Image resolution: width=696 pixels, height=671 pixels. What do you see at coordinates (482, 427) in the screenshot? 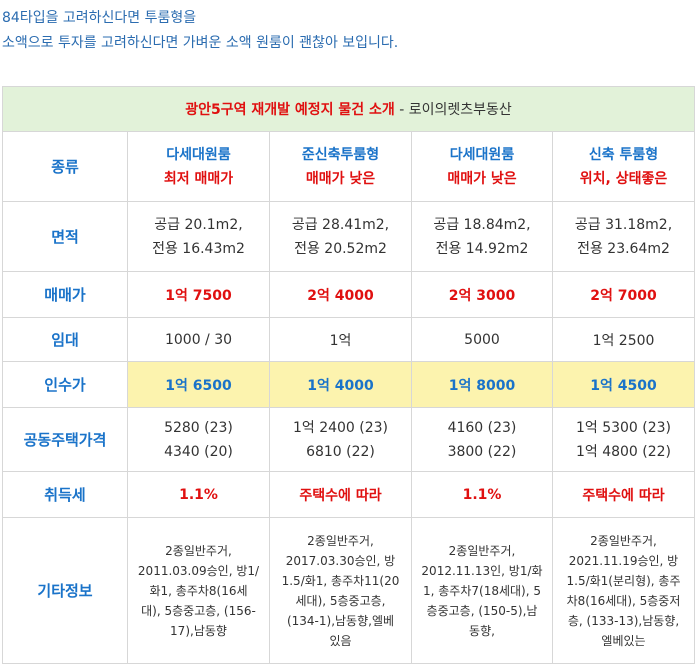
I see `official-price-line1: 4160 (23)` at bounding box center [482, 427].